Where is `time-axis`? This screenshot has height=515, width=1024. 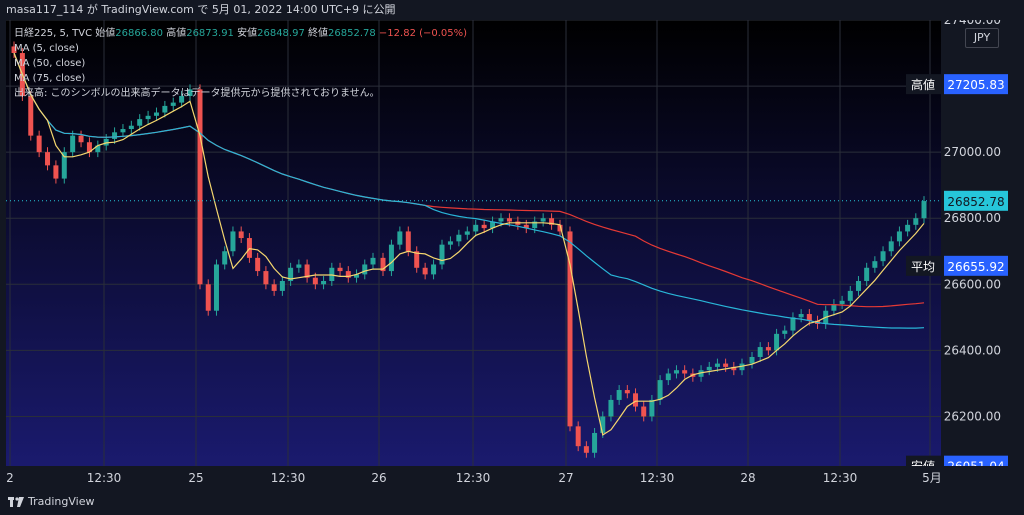
time-axis is located at coordinates (512, 477).